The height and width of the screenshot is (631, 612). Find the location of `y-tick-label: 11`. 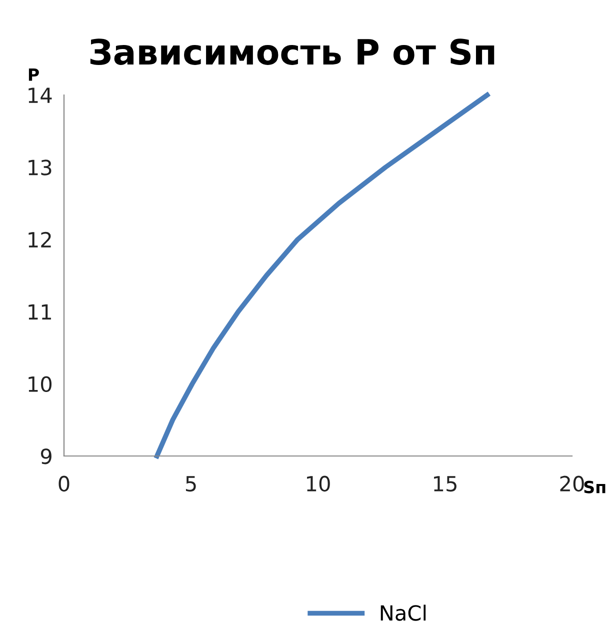

y-tick-label: 11 is located at coordinates (39, 312).